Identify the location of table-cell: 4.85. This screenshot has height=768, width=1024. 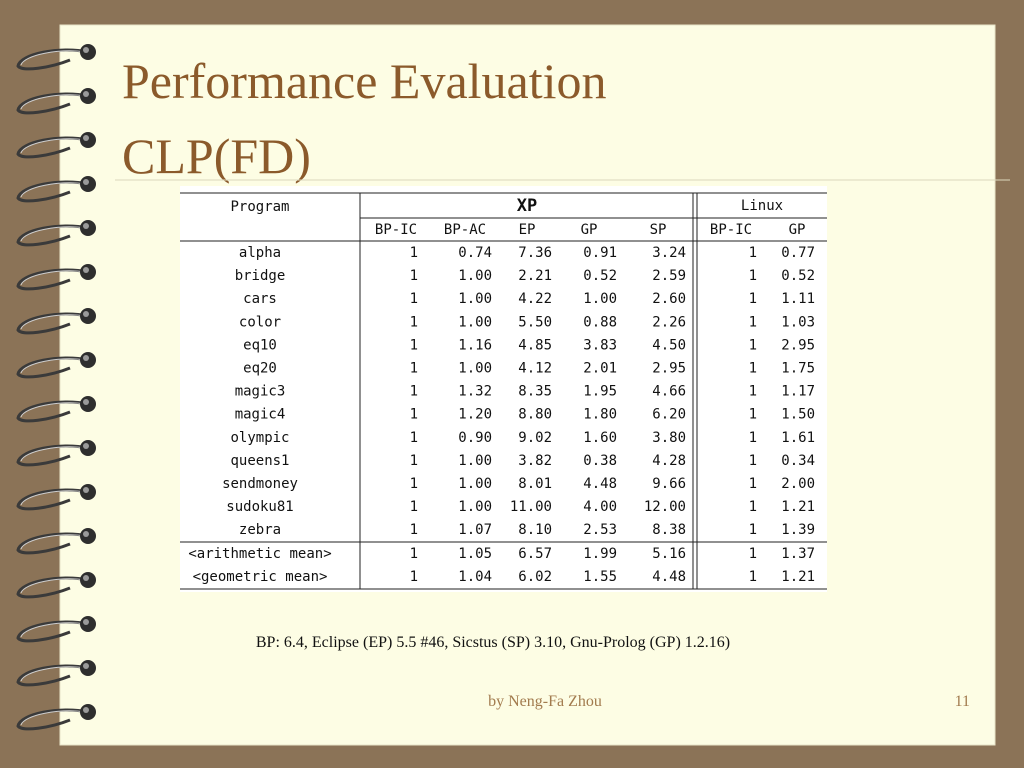
(535, 345).